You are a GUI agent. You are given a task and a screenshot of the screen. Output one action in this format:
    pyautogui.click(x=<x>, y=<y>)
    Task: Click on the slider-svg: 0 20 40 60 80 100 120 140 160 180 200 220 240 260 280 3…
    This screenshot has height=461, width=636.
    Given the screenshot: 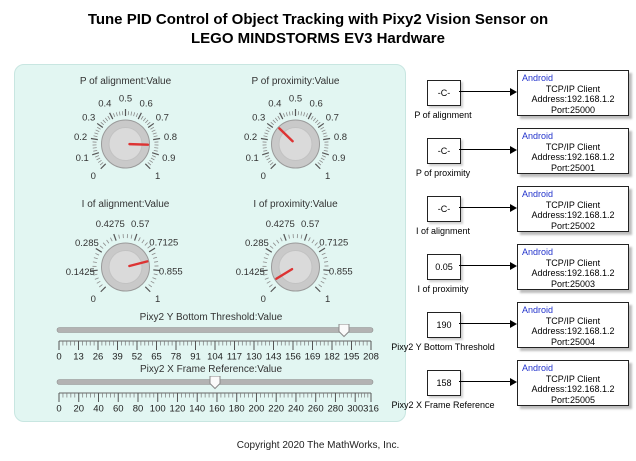 What is the action you would take?
    pyautogui.click(x=211, y=395)
    